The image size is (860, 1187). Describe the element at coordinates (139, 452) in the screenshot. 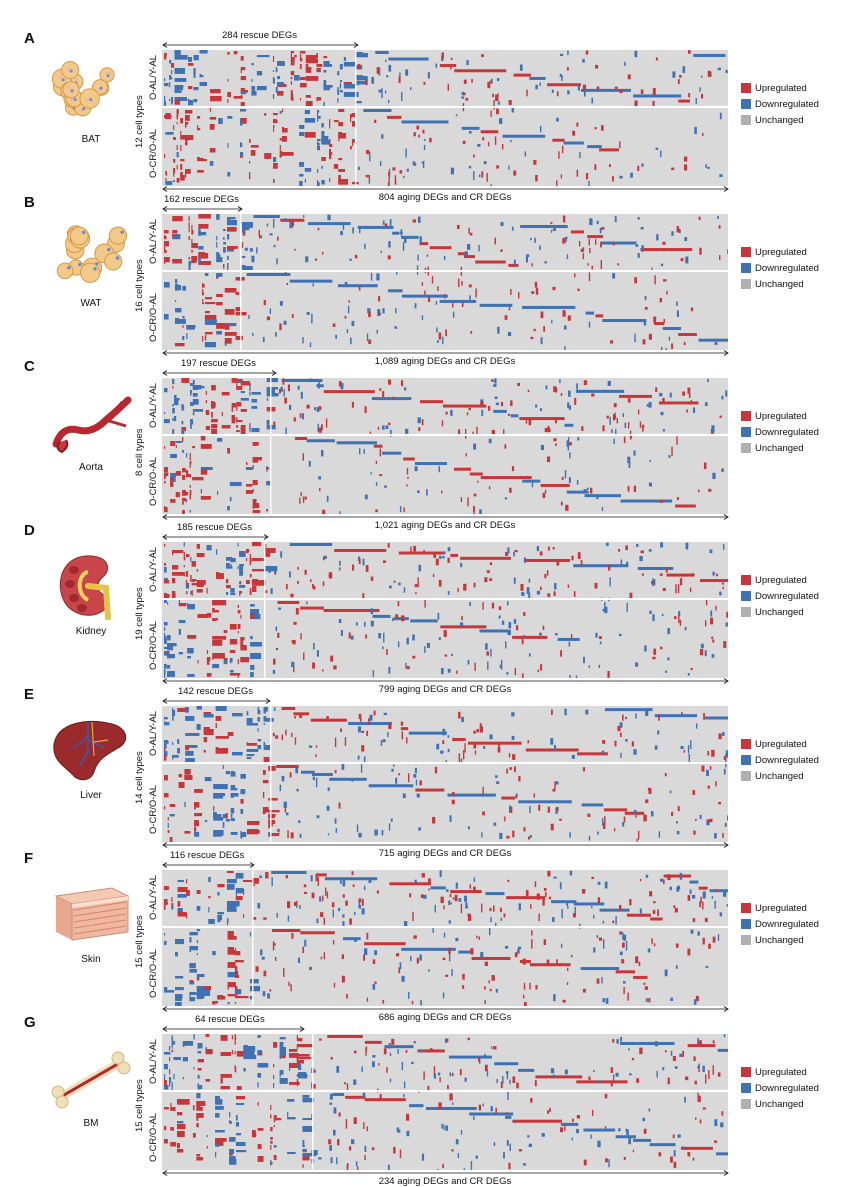

I see `cell-types-label: 8 cell types` at that location.